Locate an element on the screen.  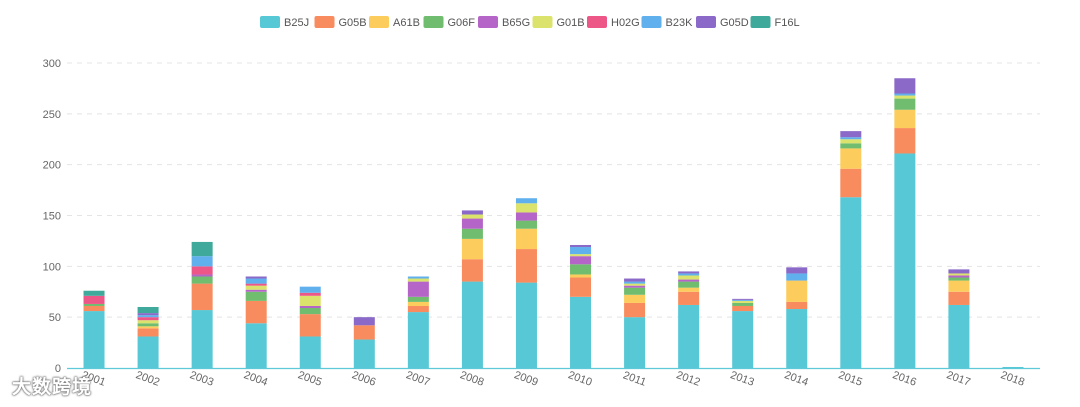
legend-item-f16l: F16L is located at coordinates (775, 22).